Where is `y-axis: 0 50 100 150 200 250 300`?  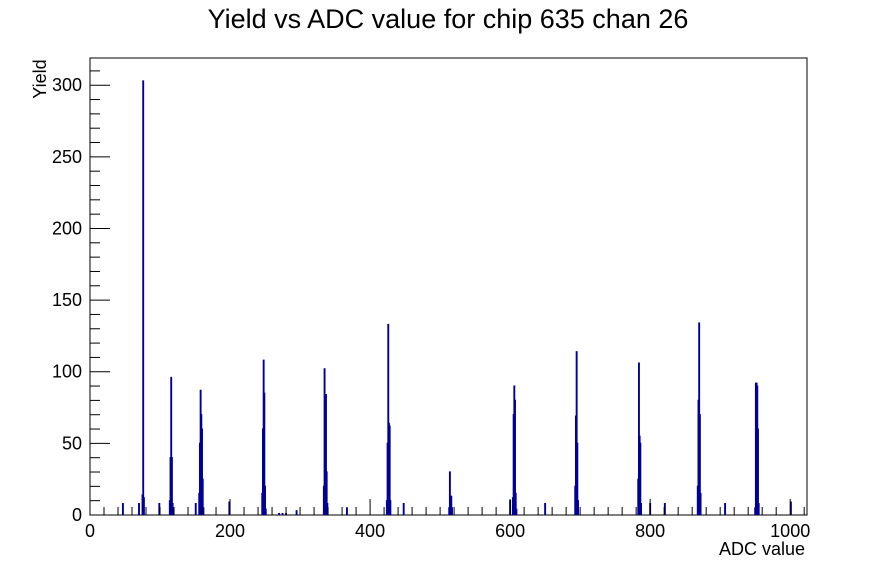 y-axis: 0 50 100 150 200 250 300 is located at coordinates (81, 297).